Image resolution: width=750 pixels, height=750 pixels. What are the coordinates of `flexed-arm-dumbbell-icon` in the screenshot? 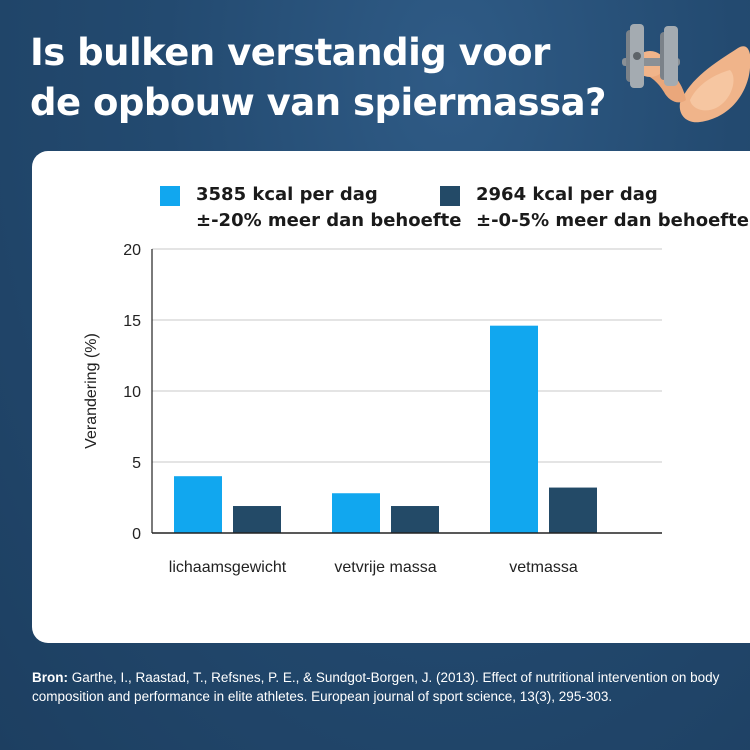 It's located at (686, 73).